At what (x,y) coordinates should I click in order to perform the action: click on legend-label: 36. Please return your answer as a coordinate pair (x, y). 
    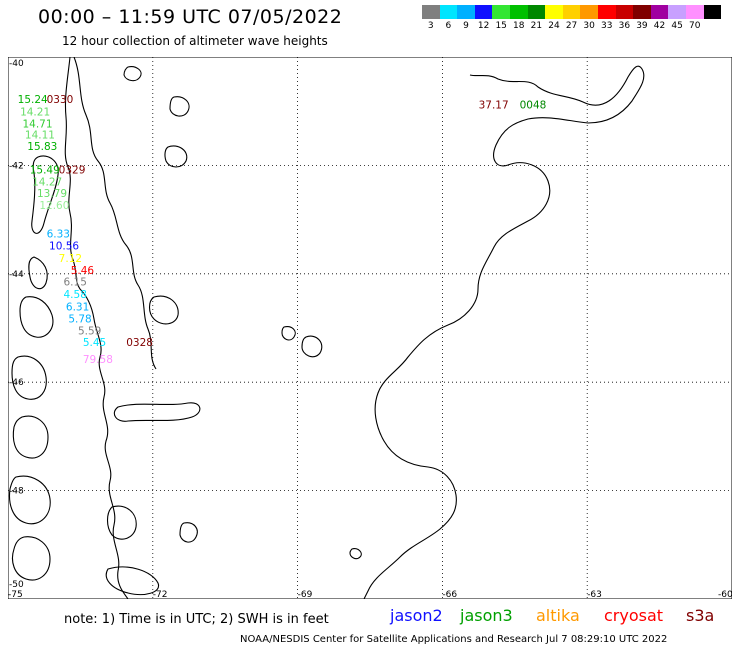
    Looking at the image, I should click on (624, 26).